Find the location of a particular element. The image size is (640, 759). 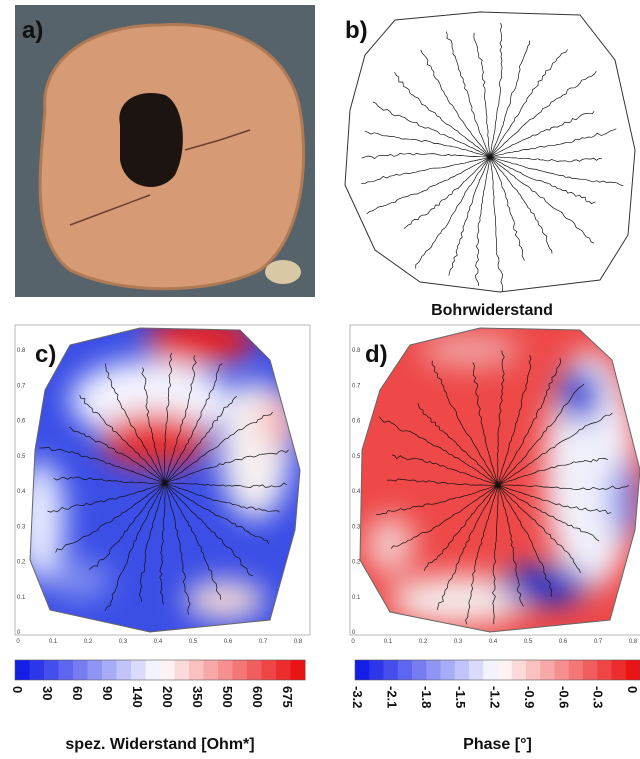

colorbar-tick-label: -3.2 is located at coordinates (357, 697).